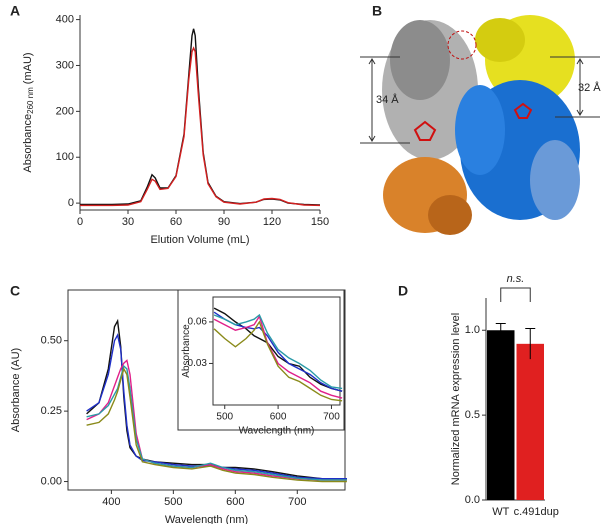 This screenshot has width=604, height=524. Describe the element at coordinates (320, 222) in the screenshot. I see `x-tick-label: 150` at that location.